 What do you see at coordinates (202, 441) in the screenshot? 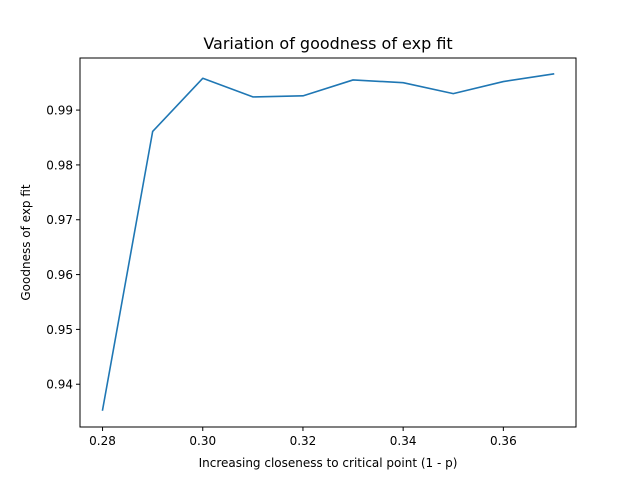
I see `x-tick-label: 0.30` at bounding box center [202, 441].